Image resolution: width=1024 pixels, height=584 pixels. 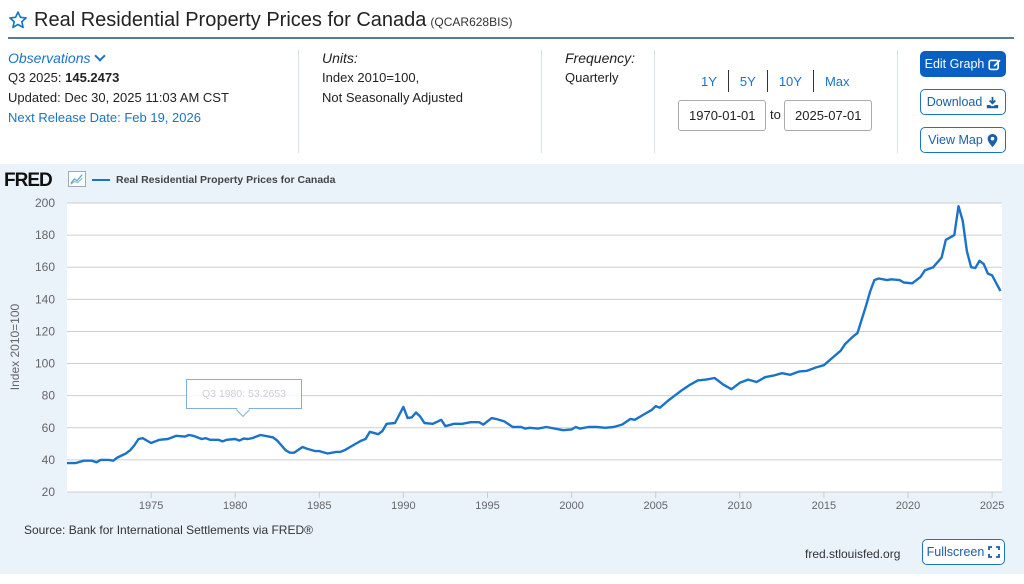 I want to click on y-tick-label: 60, so click(x=49, y=428).